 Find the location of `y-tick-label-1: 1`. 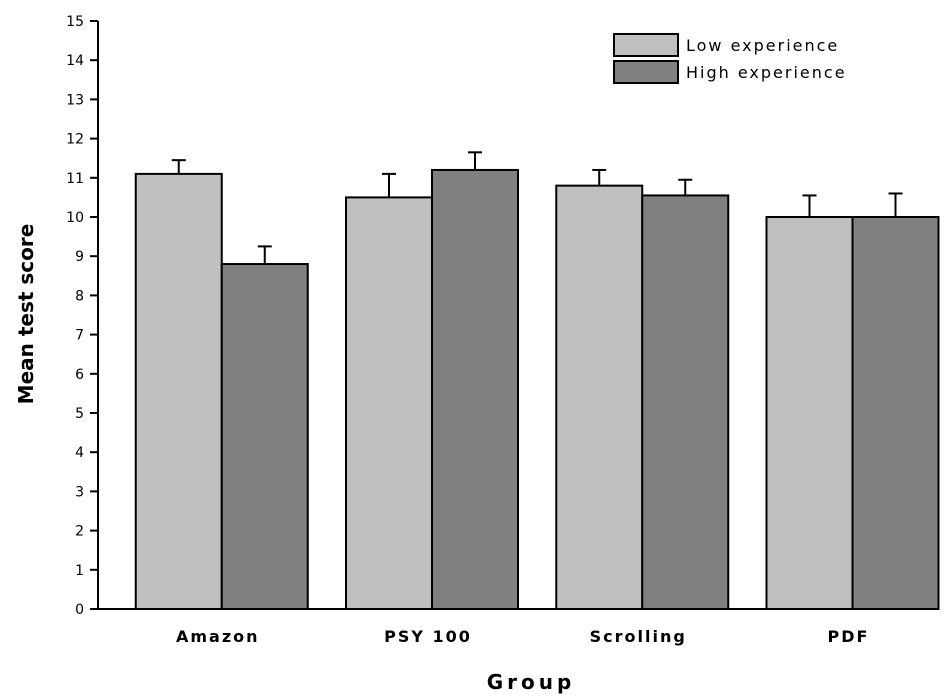

y-tick-label-1: 1 is located at coordinates (79, 571).